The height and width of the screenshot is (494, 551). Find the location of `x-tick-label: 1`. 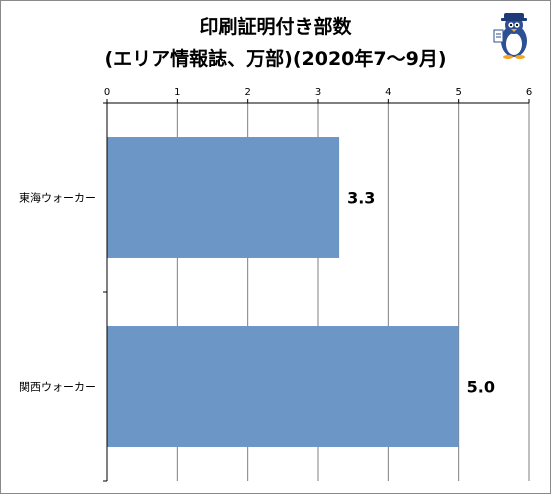

x-tick-label: 1 is located at coordinates (177, 92).